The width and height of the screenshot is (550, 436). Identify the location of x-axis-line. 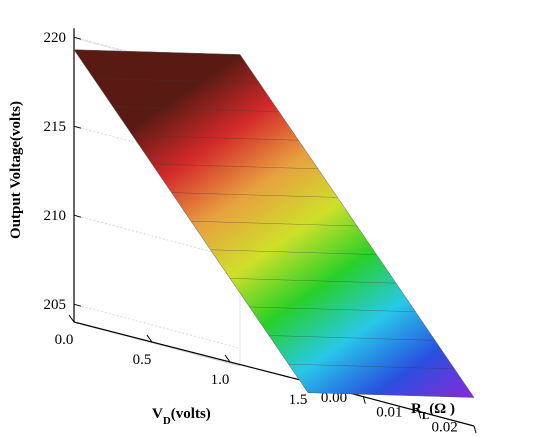
(191, 352).